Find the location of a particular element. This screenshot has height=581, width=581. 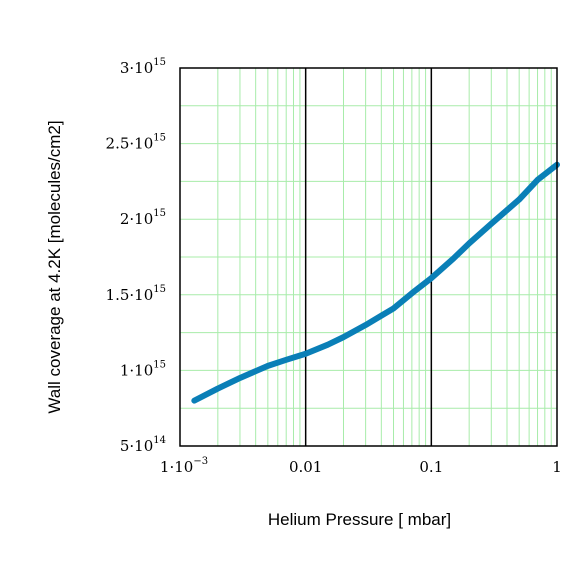

y-tick-exponent: 14 is located at coordinates (159, 440).